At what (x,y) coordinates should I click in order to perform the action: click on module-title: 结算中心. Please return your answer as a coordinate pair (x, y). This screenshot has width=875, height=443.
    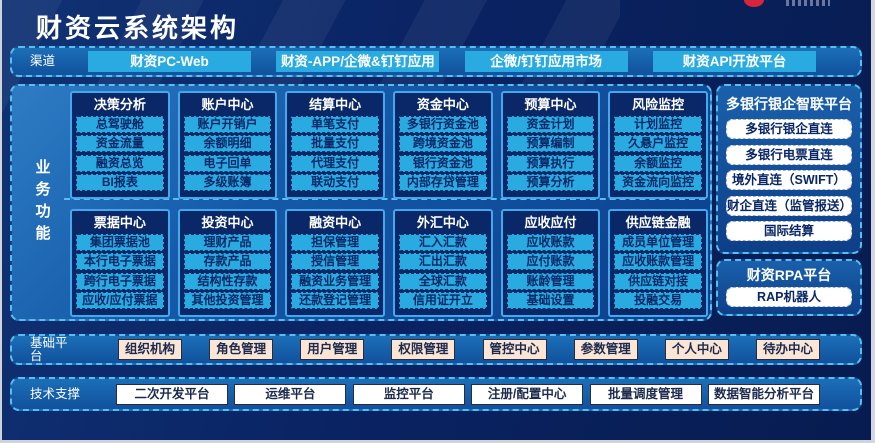
    Looking at the image, I should click on (335, 104).